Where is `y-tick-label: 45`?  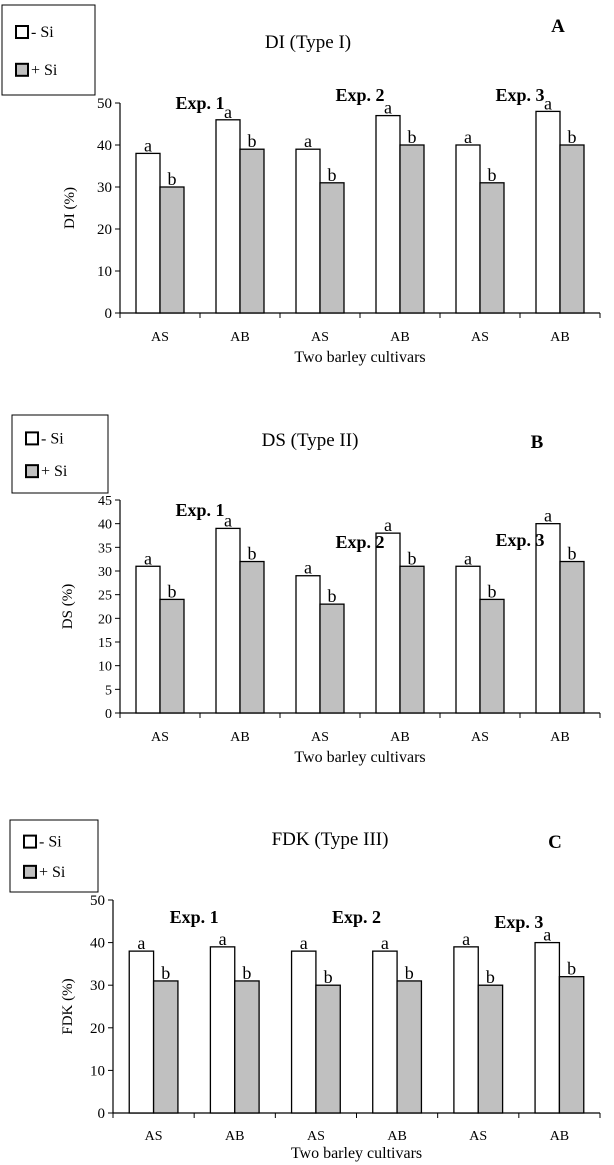
y-tick-label: 45 is located at coordinates (105, 501).